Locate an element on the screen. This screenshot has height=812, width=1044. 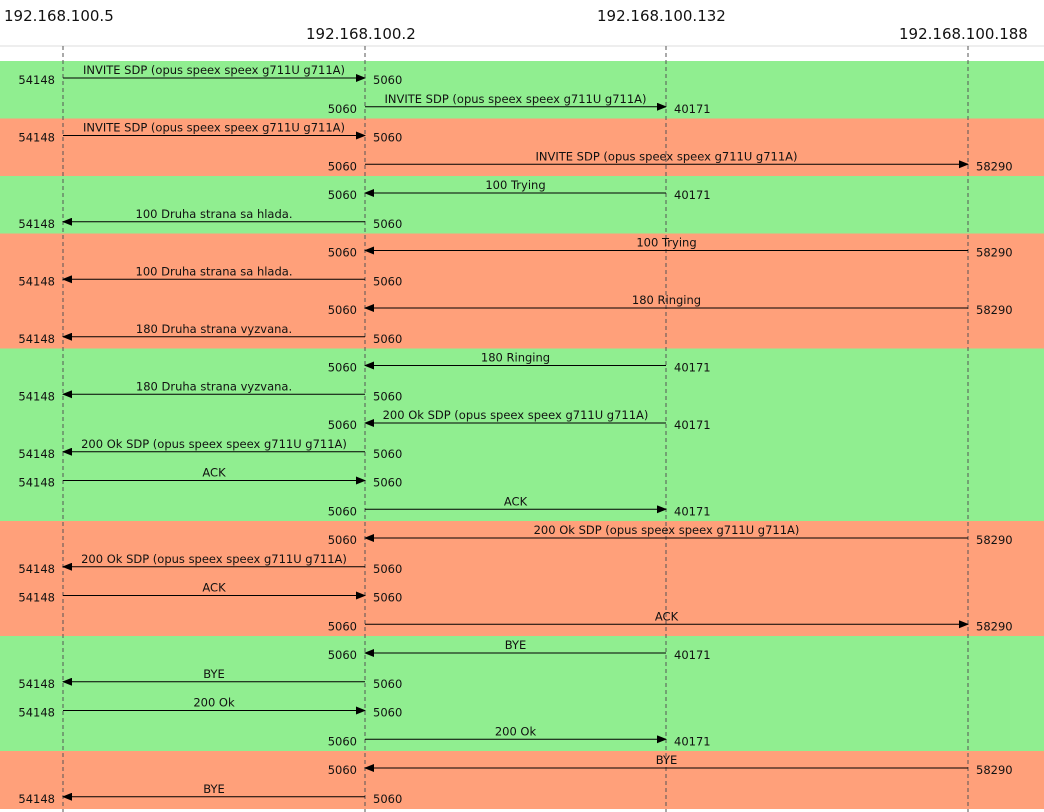
message-row: ACK 54148 5060 is located at coordinates (210, 593).